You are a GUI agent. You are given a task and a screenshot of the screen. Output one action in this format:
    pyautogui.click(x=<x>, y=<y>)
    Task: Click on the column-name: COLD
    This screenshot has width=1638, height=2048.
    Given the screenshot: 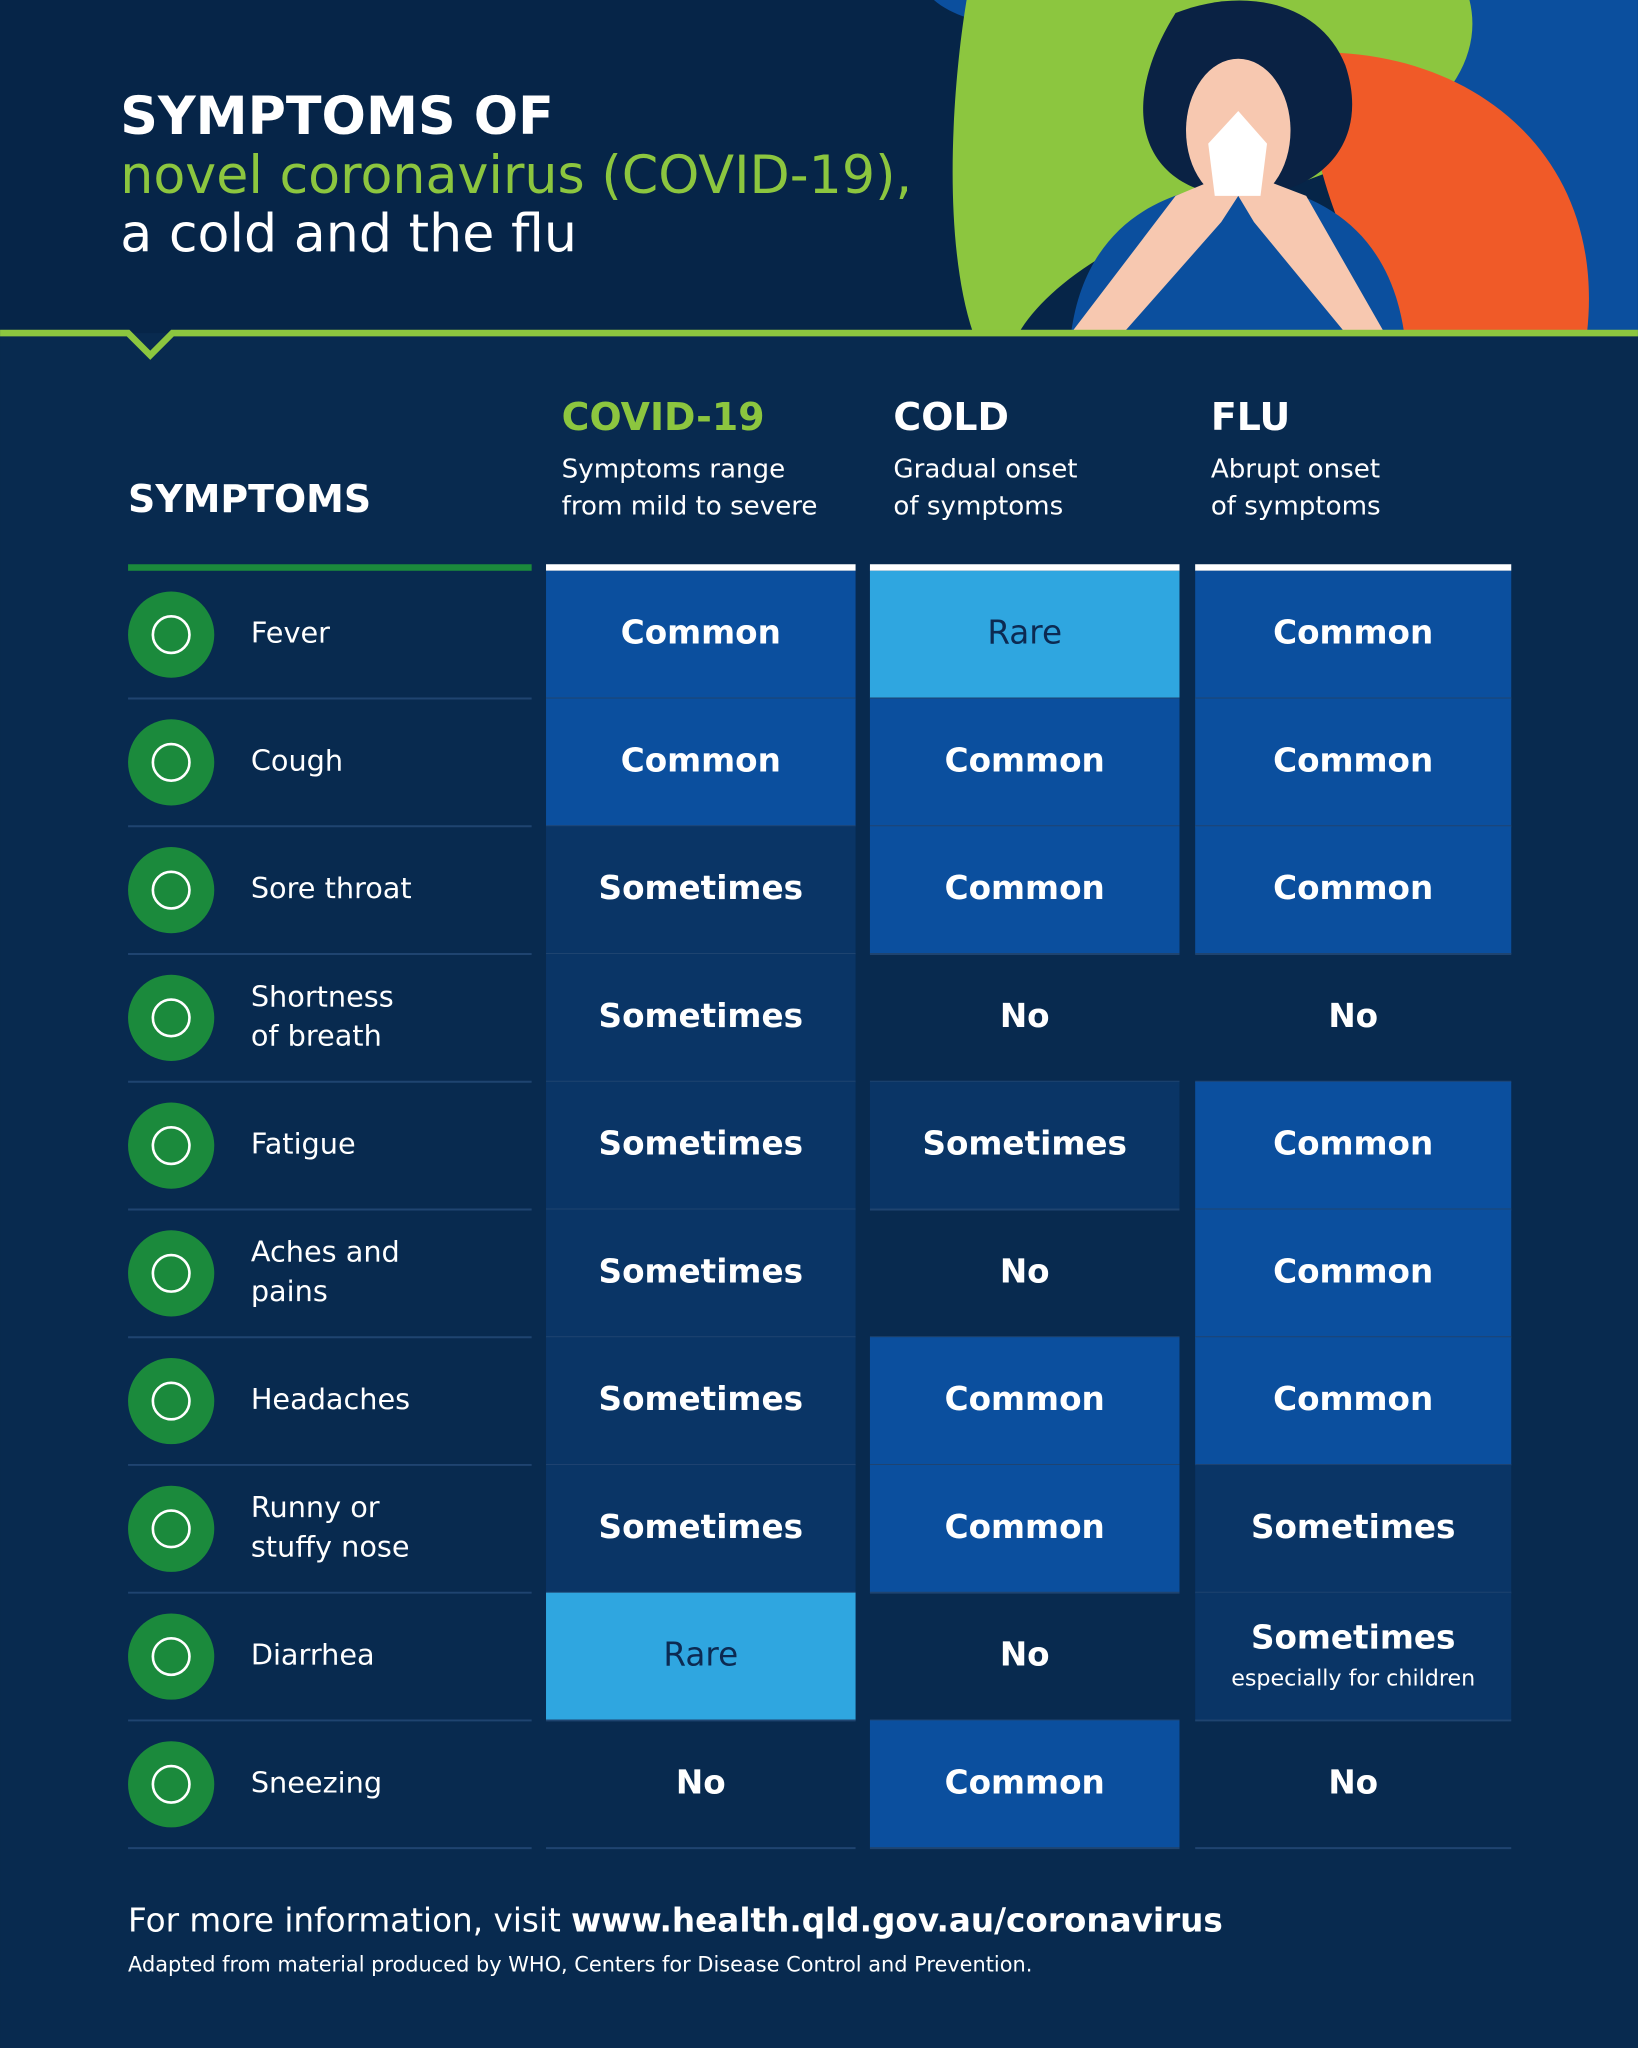 What is the action you would take?
    pyautogui.click(x=951, y=417)
    